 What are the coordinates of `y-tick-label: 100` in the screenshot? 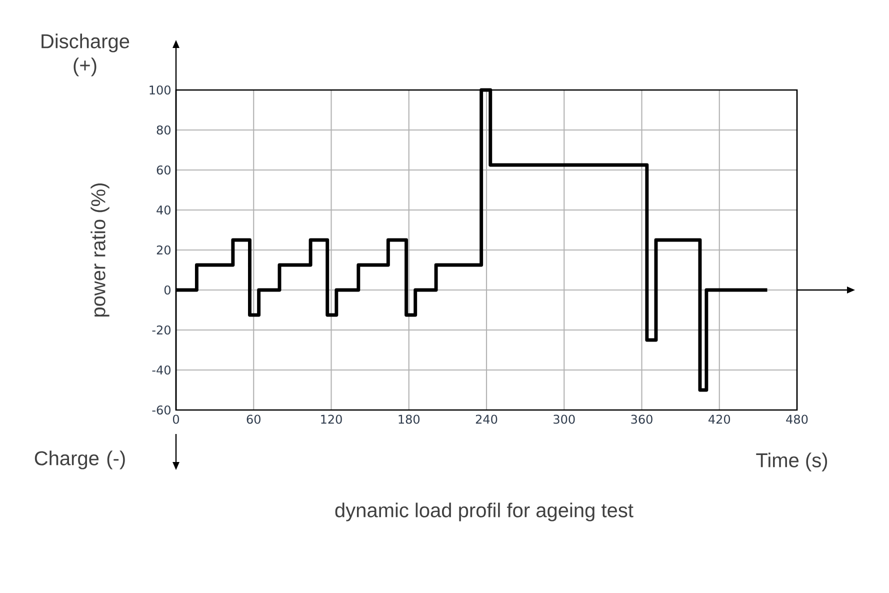 It's located at (160, 90).